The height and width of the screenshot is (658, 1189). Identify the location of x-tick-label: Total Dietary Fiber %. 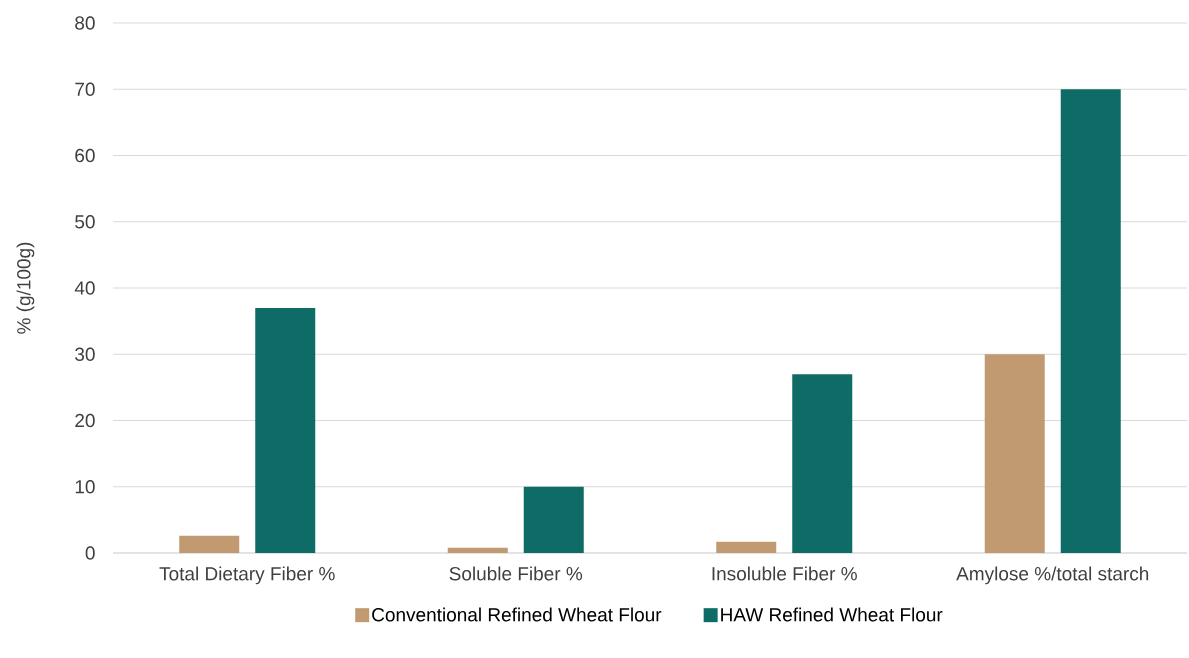
(247, 575).